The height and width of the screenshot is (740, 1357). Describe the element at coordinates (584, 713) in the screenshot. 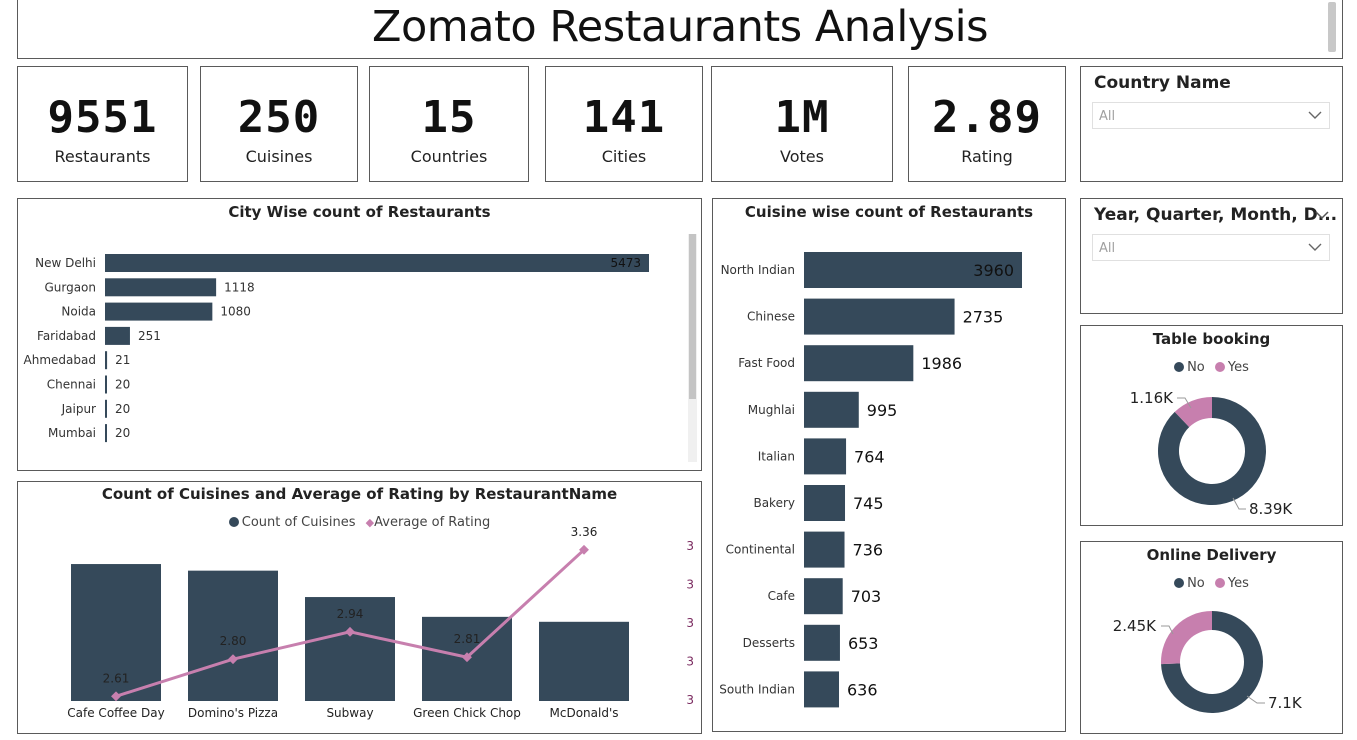

I see `category-label: McDonald's` at that location.